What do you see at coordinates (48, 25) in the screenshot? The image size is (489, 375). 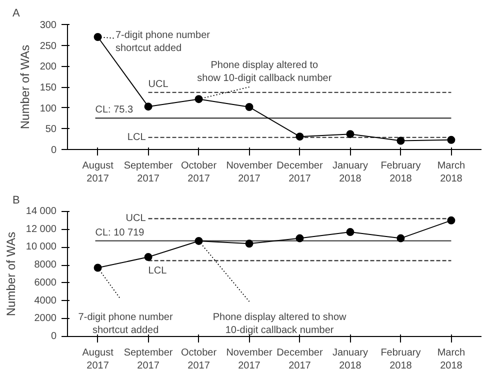 I see `y-tick-label: 300` at bounding box center [48, 25].